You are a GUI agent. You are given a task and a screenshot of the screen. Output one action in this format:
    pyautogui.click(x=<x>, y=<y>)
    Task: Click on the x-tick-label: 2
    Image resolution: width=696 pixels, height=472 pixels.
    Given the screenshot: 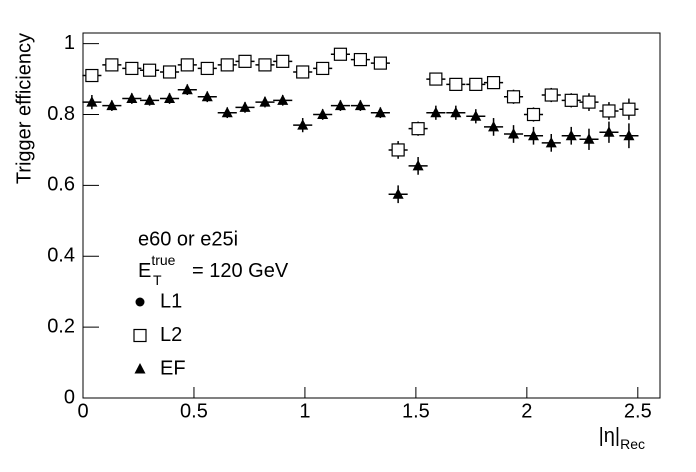 What is the action you would take?
    pyautogui.click(x=526, y=411)
    